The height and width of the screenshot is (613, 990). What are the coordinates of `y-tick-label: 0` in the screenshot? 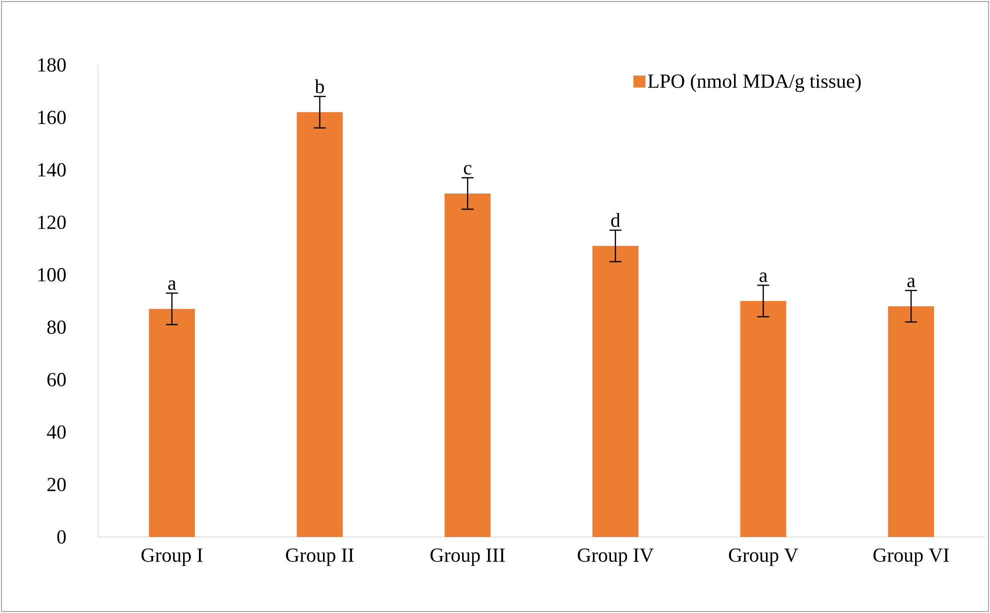 It's located at (61, 537).